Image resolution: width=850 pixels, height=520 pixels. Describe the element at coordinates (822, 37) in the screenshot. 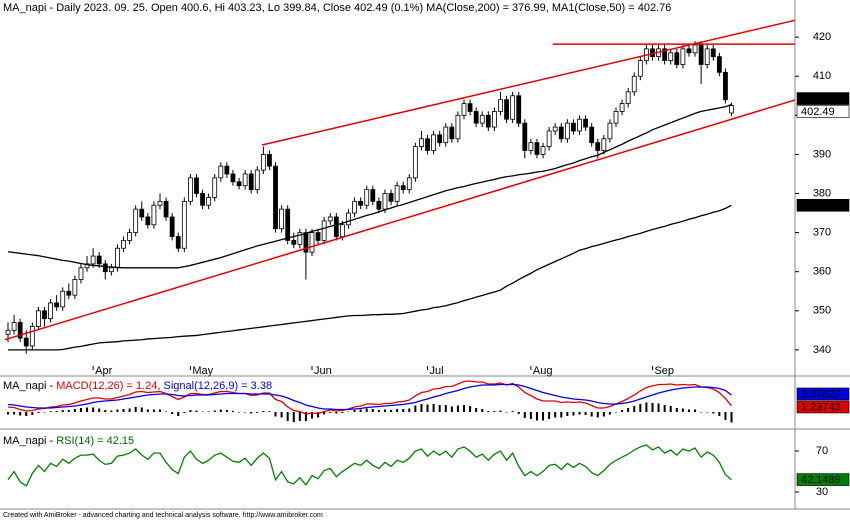

I see `y-tick-label: 420` at that location.